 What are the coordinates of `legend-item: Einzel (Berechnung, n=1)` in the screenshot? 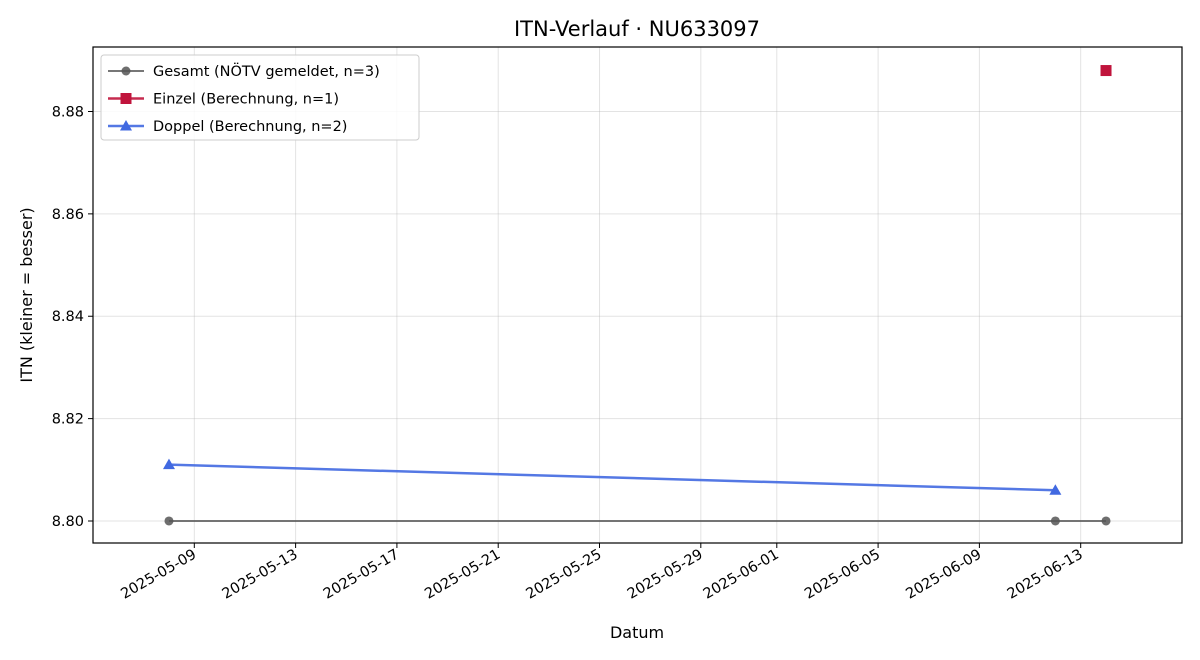 It's located at (223, 100).